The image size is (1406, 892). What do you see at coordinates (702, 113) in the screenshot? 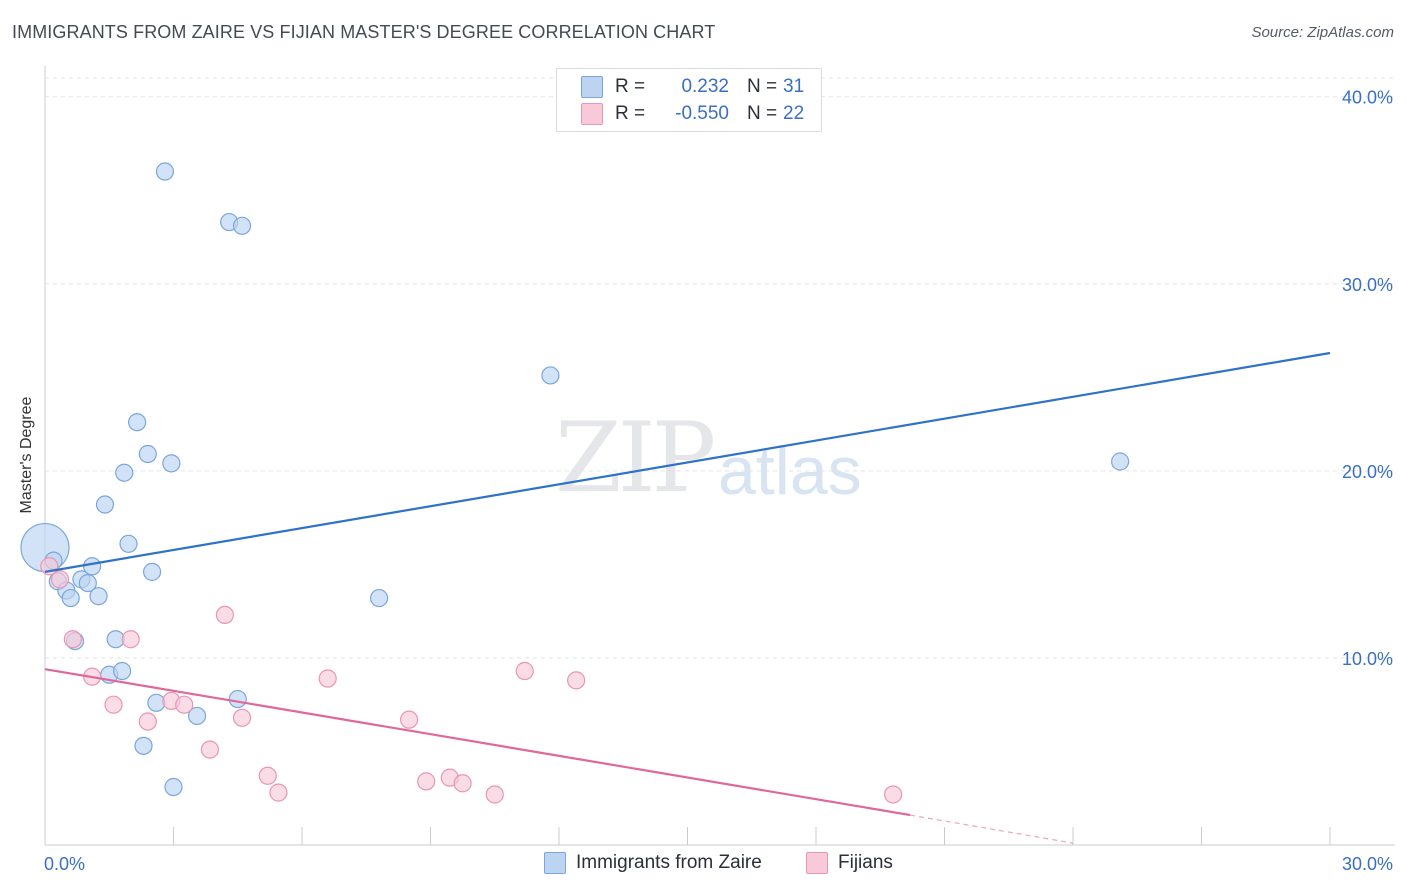
I see `legend-r-value: -0.550` at bounding box center [702, 113].